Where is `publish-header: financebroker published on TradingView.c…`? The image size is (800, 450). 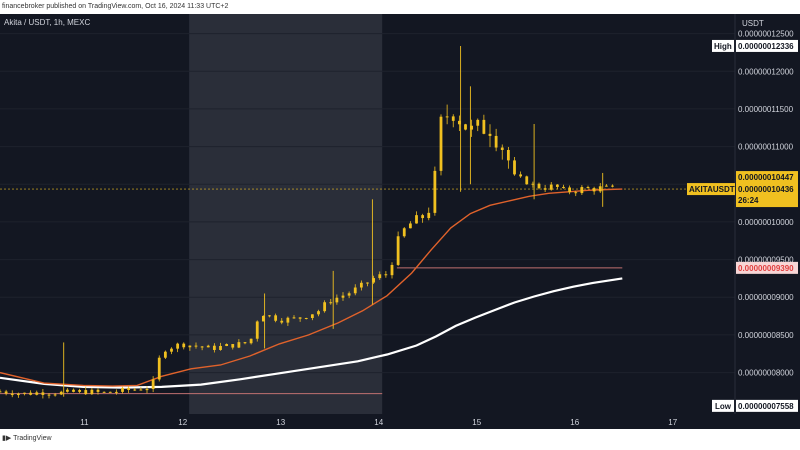
publish-header: financebroker published on TradingView.c… is located at coordinates (400, 7).